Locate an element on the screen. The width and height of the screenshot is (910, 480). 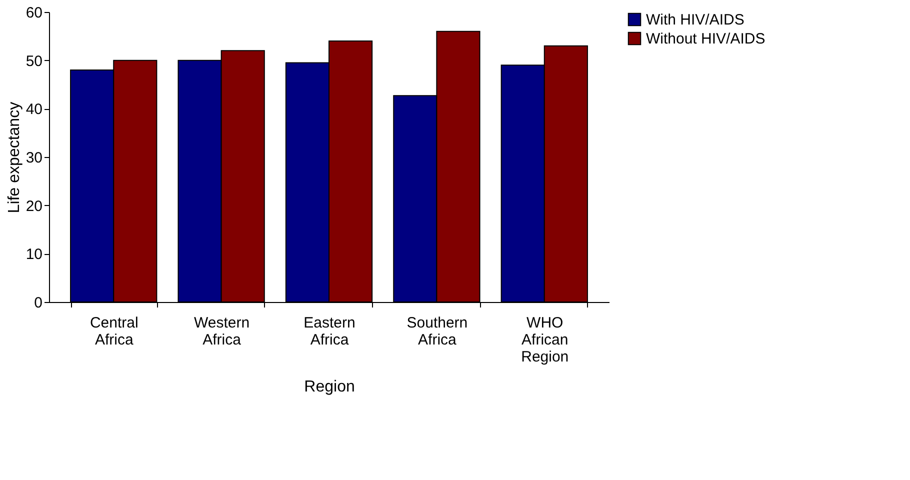
legend-label: Without HIV/AIDS is located at coordinates (706, 39).